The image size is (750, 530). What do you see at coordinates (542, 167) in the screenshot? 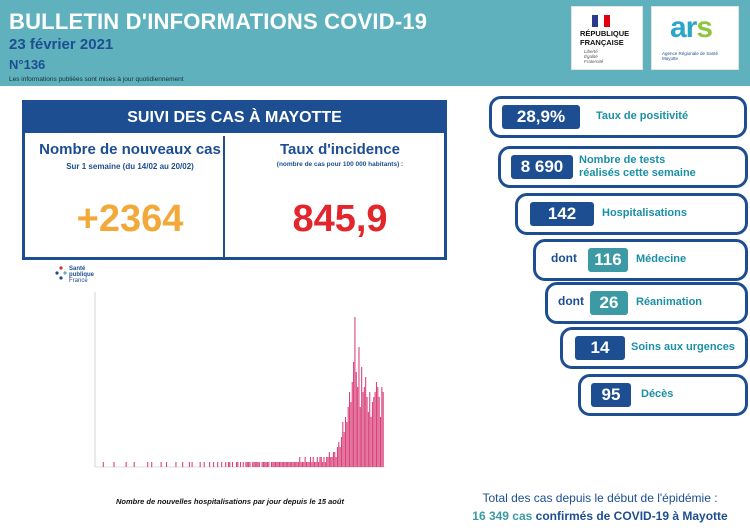
I see `tests-value: 8 690` at bounding box center [542, 167].